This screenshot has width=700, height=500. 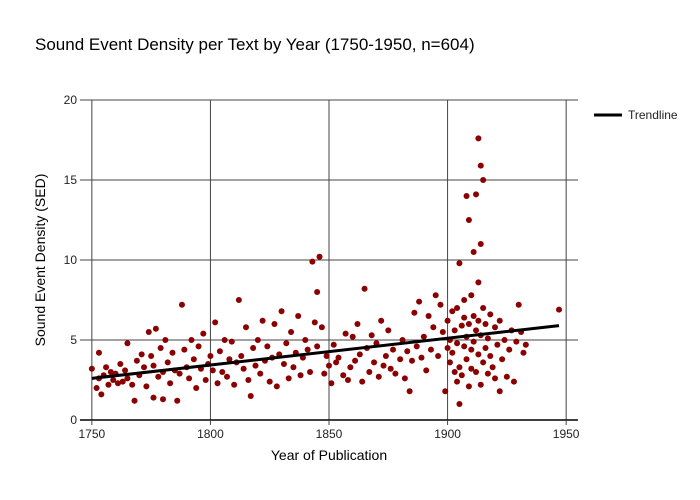 What do you see at coordinates (329, 455) in the screenshot?
I see `x-axis-title: Year of Publication` at bounding box center [329, 455].